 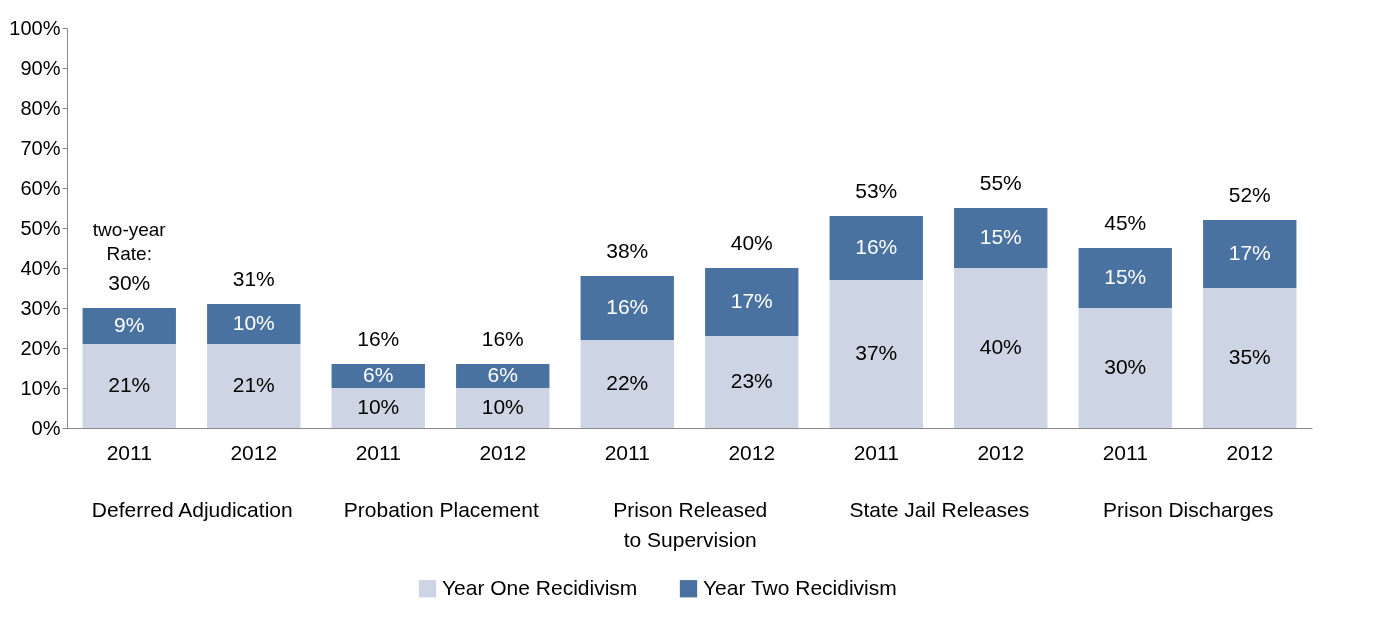 What do you see at coordinates (40, 307) in the screenshot?
I see `y-tick-label: 30%` at bounding box center [40, 307].